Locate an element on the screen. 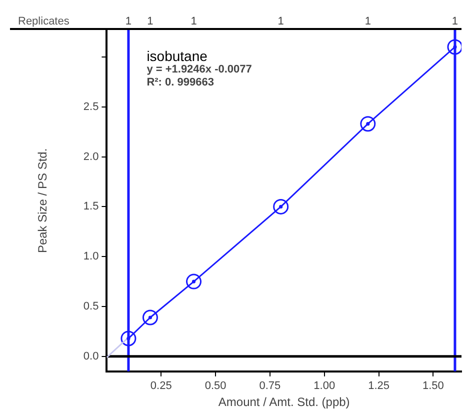 This screenshot has height=410, width=470. x-tick-label: 1.50 is located at coordinates (433, 386).